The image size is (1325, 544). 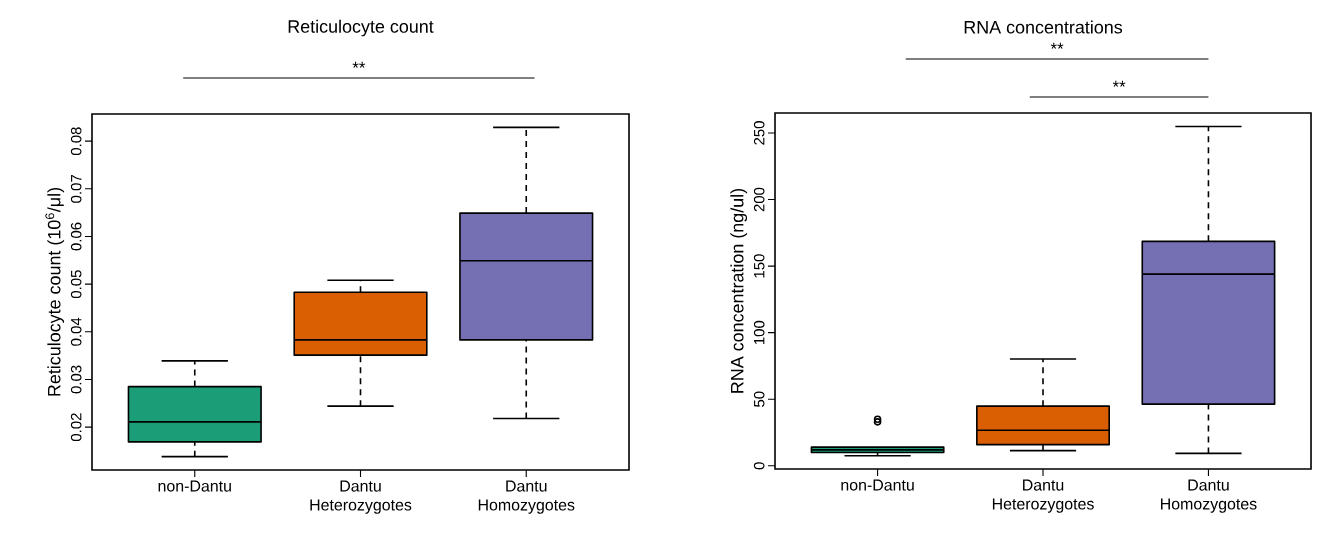 I want to click on y-axis-title: RNA concentration (ng/ul), so click(x=739, y=290).